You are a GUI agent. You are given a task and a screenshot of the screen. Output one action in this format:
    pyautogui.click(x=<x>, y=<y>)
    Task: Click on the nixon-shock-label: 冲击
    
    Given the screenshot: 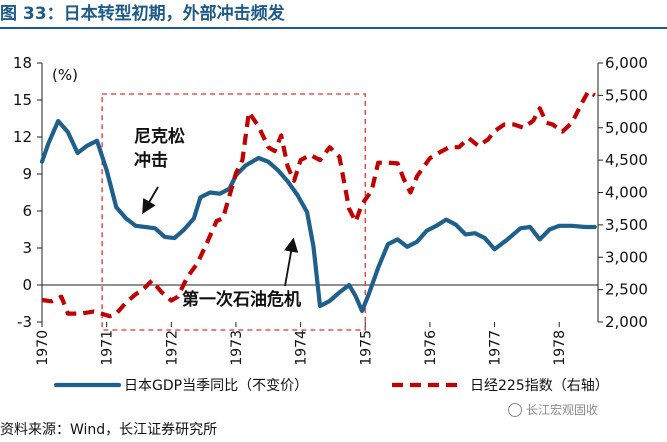 What is the action you would take?
    pyautogui.click(x=151, y=160)
    